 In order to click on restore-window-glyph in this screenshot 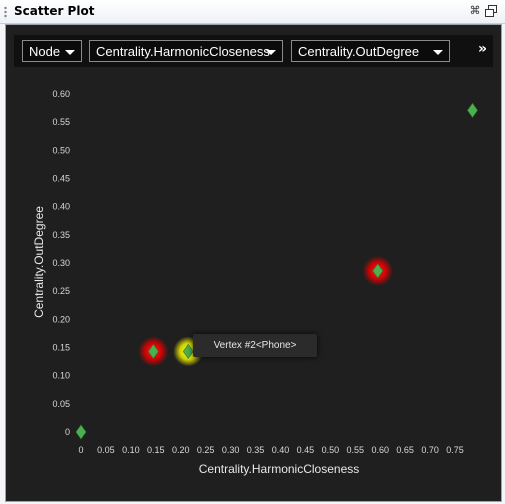, I will do `click(491, 11)`.